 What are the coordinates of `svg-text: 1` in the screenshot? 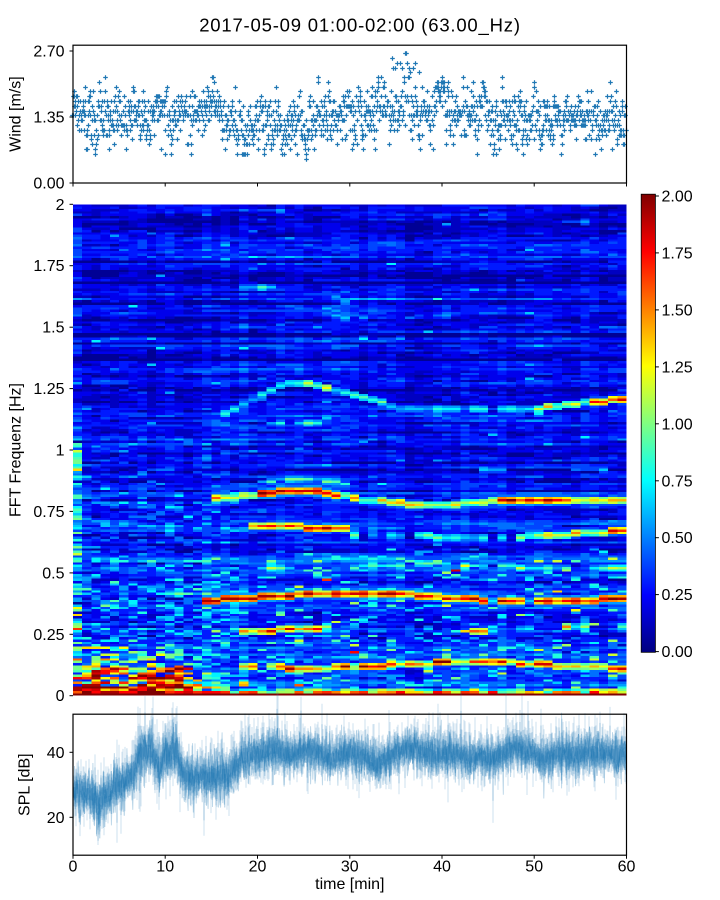 It's located at (60, 451).